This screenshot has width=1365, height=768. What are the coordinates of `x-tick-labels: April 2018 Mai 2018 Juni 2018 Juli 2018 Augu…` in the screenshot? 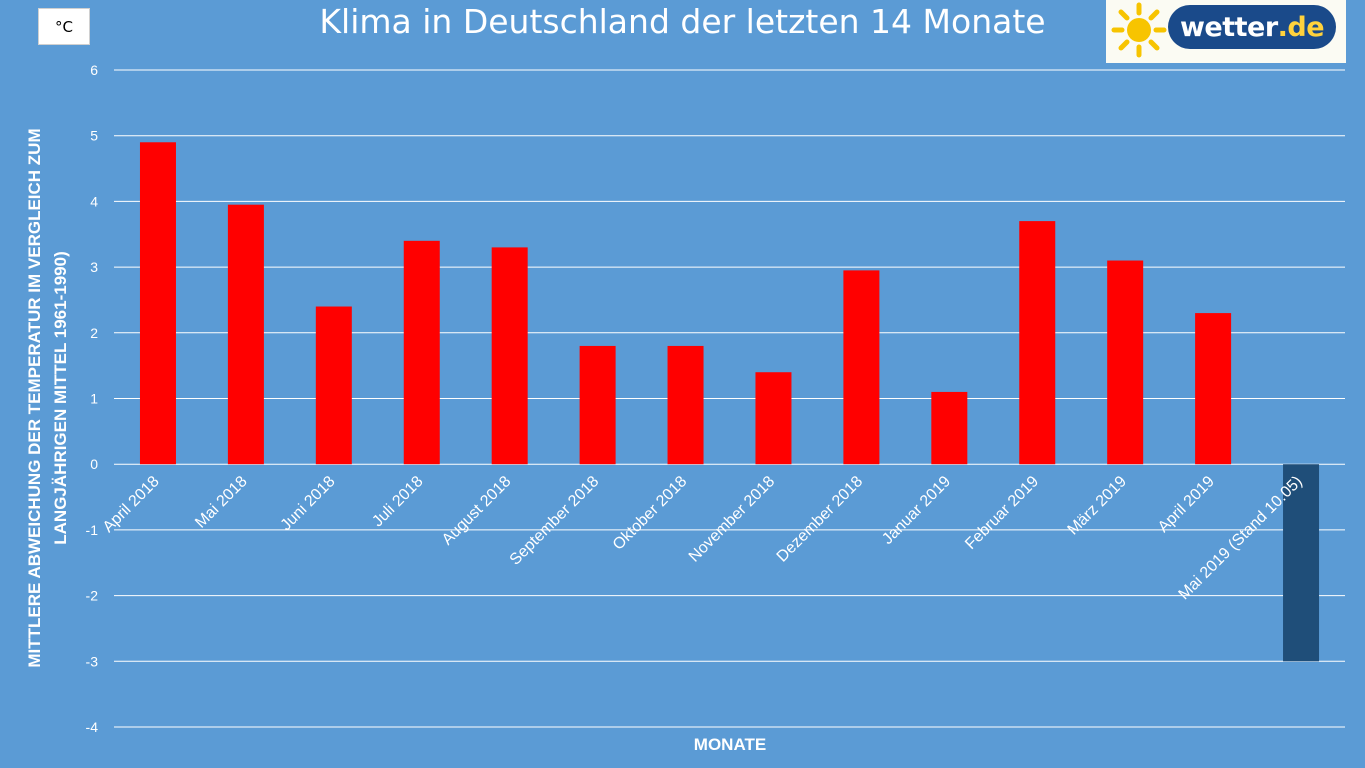 It's located at (703, 538).